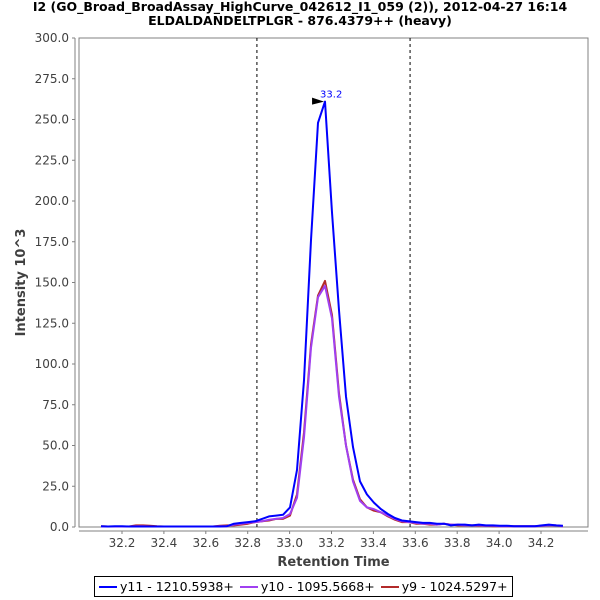  I want to click on legend-label: y11 - 1210.5938+, so click(177, 586).